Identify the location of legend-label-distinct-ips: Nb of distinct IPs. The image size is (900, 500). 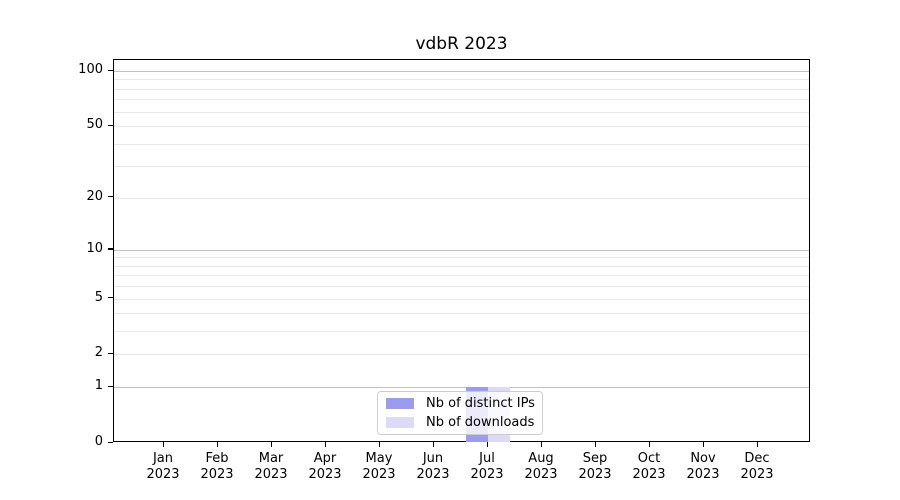
(480, 404).